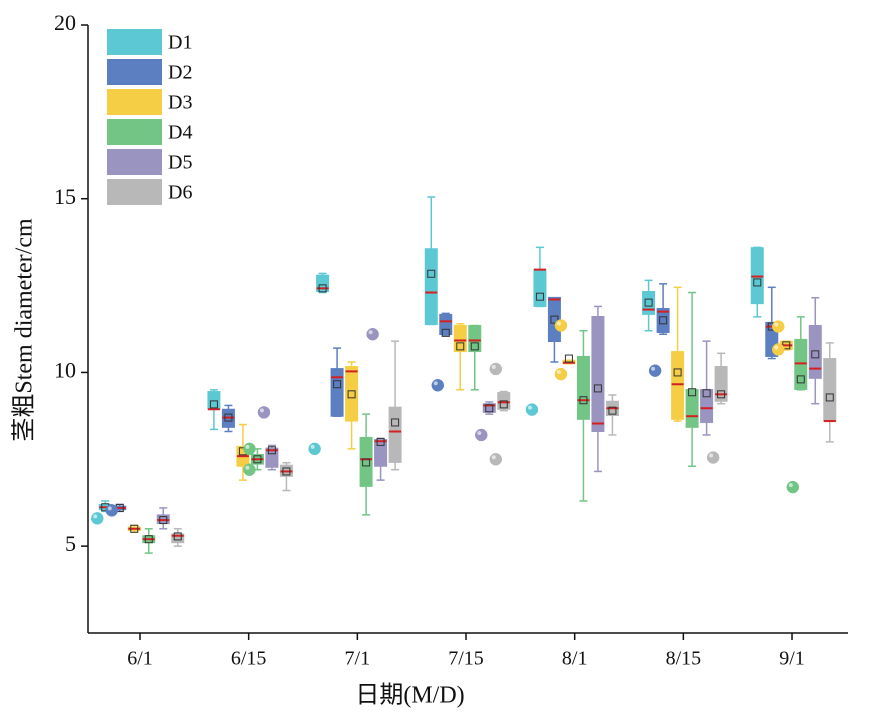 The height and width of the screenshot is (725, 886). I want to click on x-axis-label: 日期(M/D), so click(409, 696).